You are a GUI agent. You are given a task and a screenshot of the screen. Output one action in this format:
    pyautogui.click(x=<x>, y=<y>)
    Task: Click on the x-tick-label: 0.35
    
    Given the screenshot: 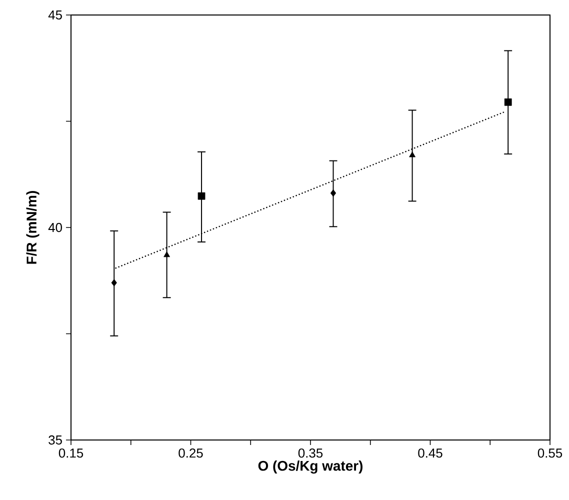 What is the action you would take?
    pyautogui.click(x=310, y=453)
    